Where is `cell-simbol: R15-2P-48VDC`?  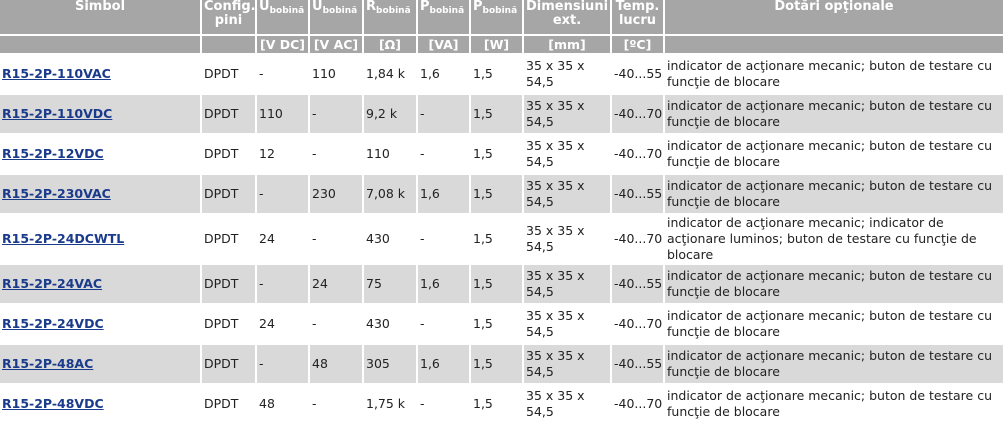 cell-simbol: R15-2P-48VDC is located at coordinates (100, 404).